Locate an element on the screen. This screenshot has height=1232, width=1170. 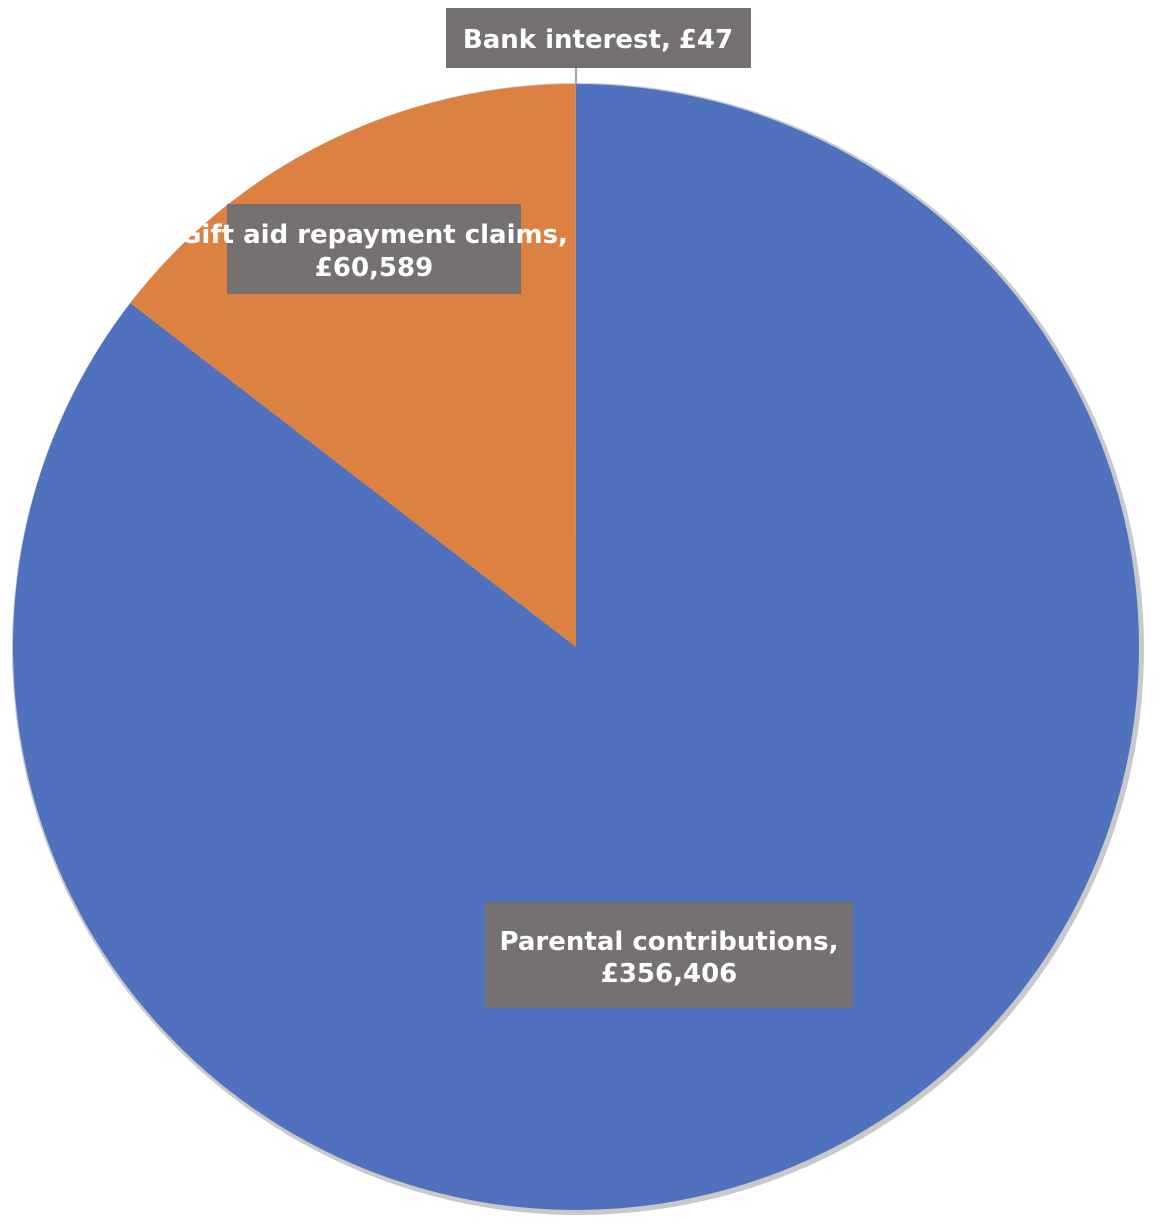
data-label-bank-interest: Bank interest, £47 is located at coordinates (598, 38).